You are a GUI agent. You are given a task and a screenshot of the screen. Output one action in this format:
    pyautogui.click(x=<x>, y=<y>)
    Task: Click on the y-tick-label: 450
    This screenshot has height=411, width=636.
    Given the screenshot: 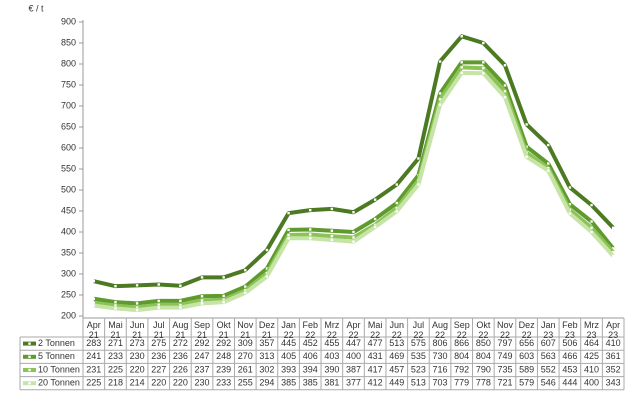 What is the action you would take?
    pyautogui.click(x=68, y=210)
    